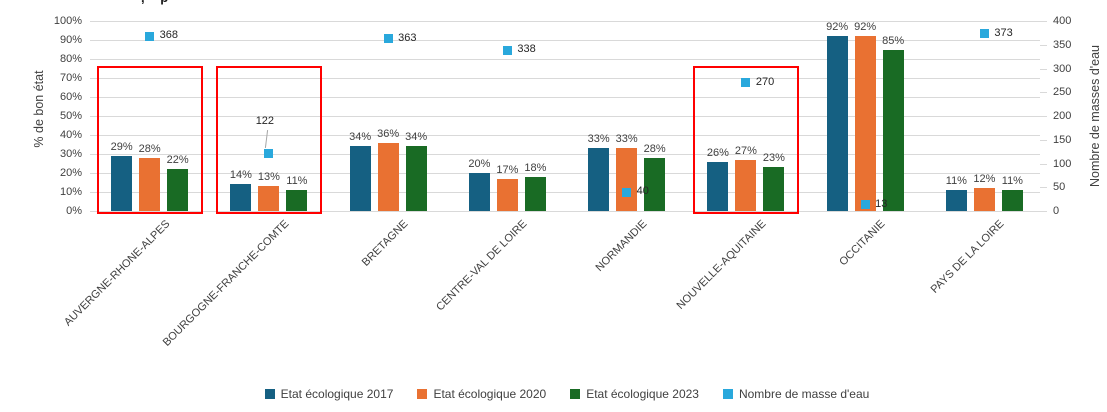 The height and width of the screenshot is (412, 1107). I want to click on legend-label: Etat écologique 2023, so click(642, 394).